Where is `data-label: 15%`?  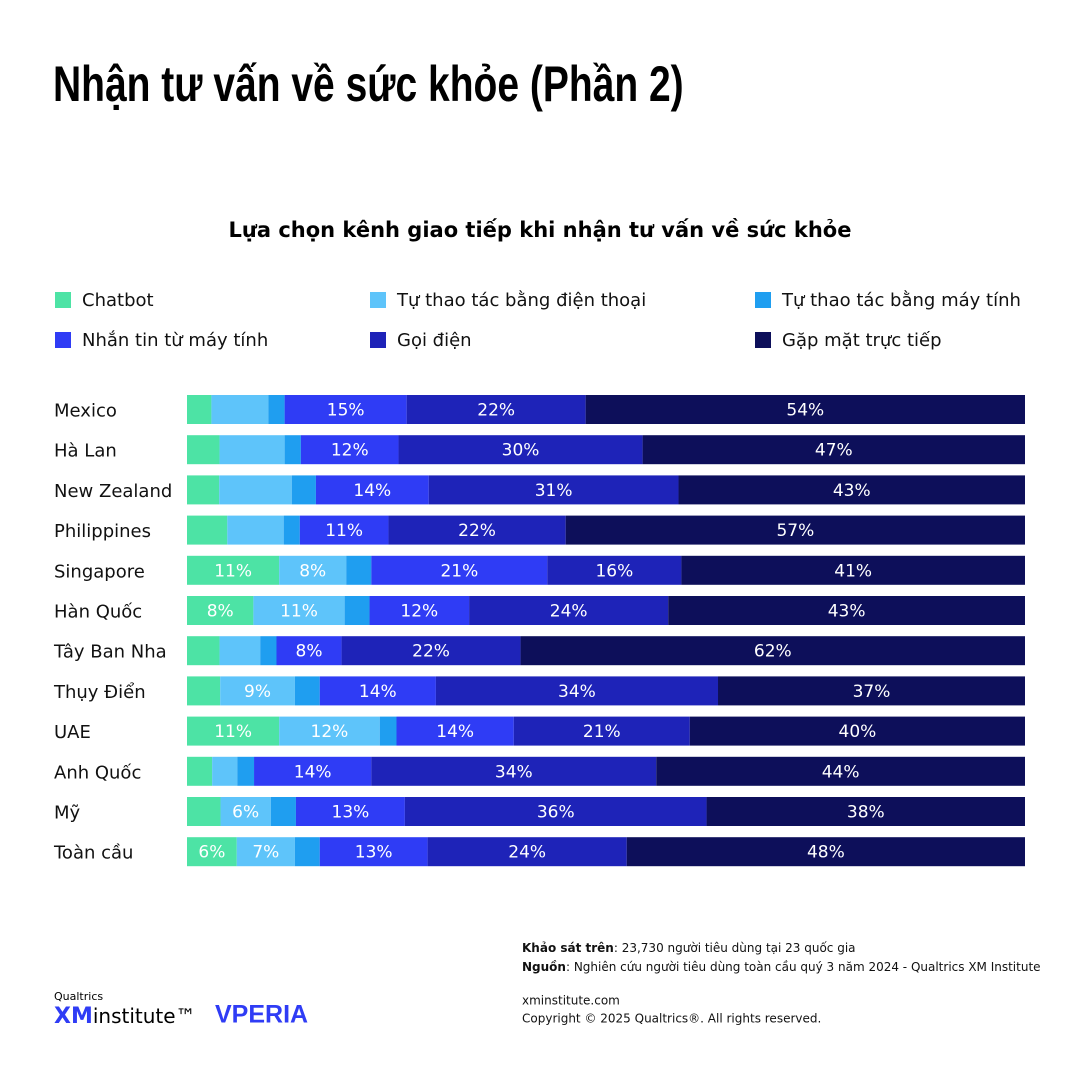 data-label: 15% is located at coordinates (346, 411).